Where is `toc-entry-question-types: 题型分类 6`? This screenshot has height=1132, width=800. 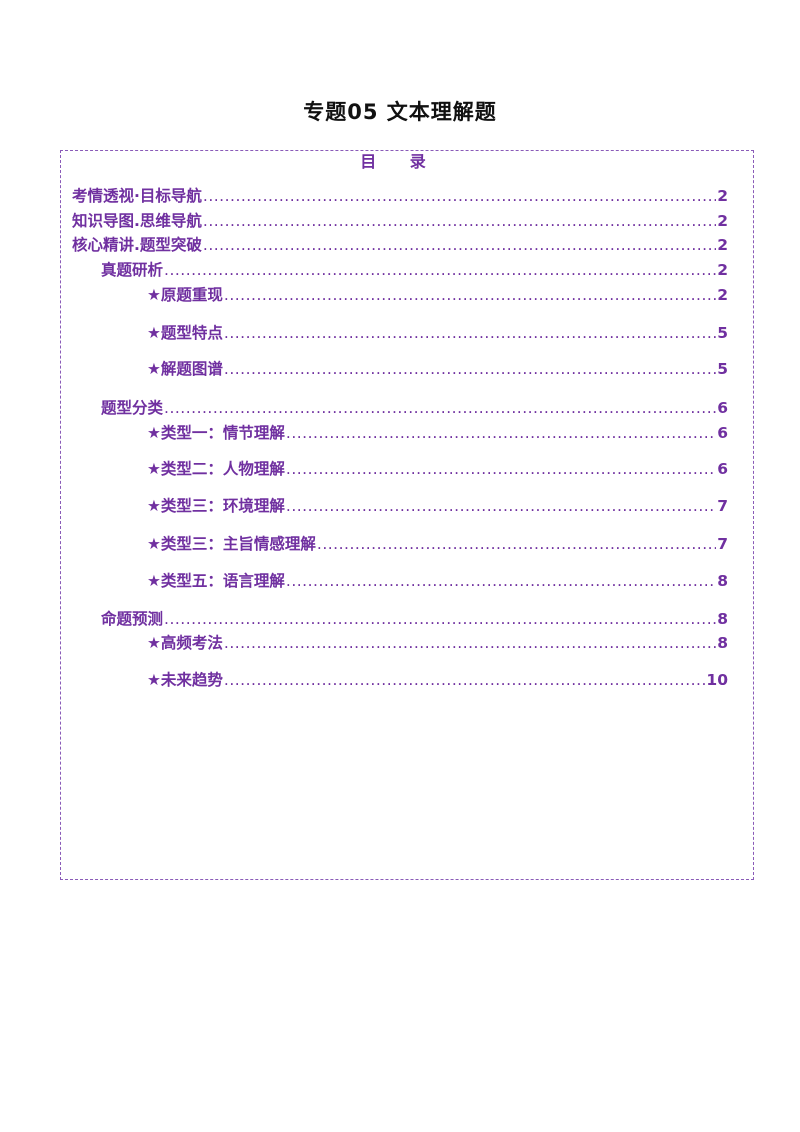
toc-entry-question-types: 题型分类 6 is located at coordinates (414, 407).